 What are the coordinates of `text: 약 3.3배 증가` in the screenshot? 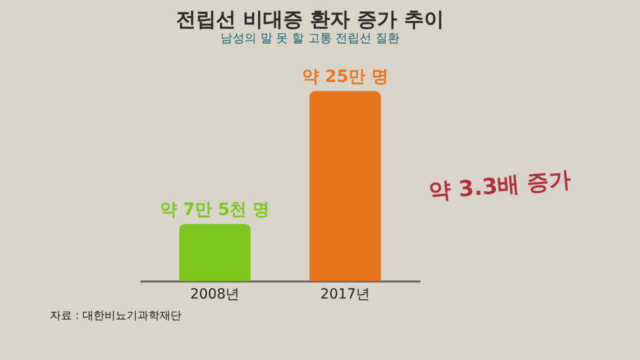 It's located at (500, 187).